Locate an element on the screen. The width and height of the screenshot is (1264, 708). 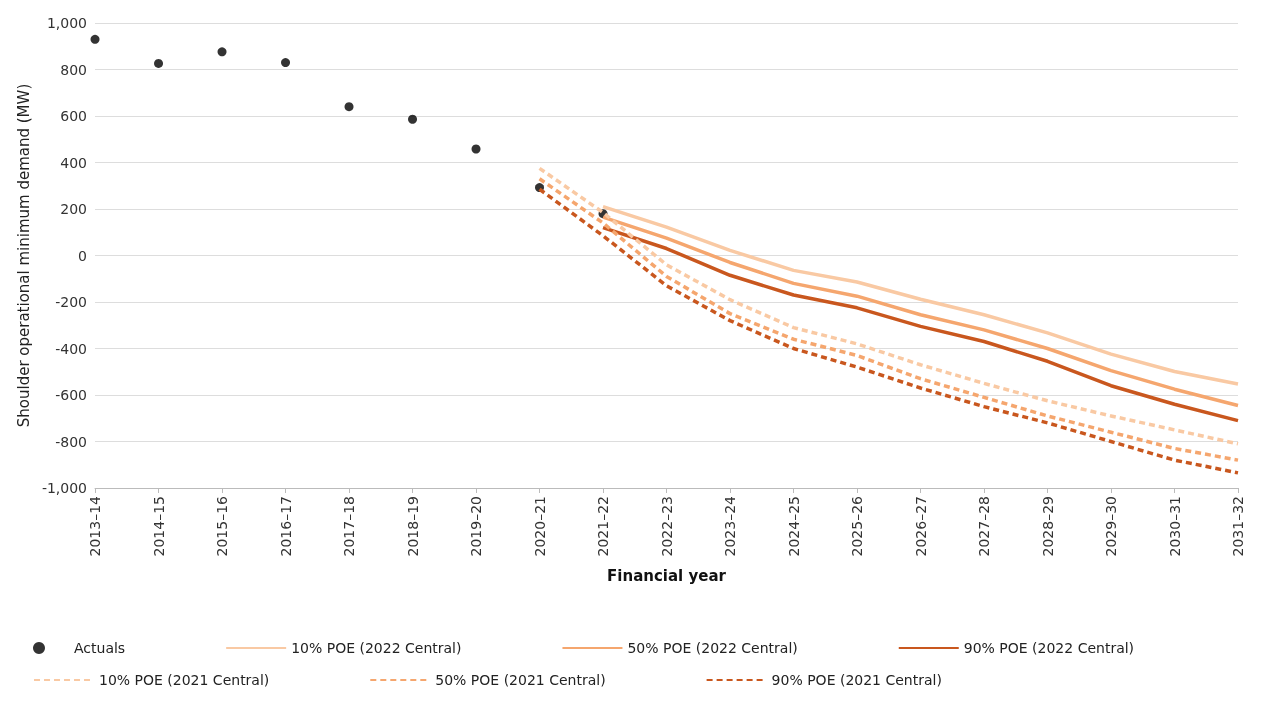
legend-label: 90% POE (2021 Central) is located at coordinates (856, 680).